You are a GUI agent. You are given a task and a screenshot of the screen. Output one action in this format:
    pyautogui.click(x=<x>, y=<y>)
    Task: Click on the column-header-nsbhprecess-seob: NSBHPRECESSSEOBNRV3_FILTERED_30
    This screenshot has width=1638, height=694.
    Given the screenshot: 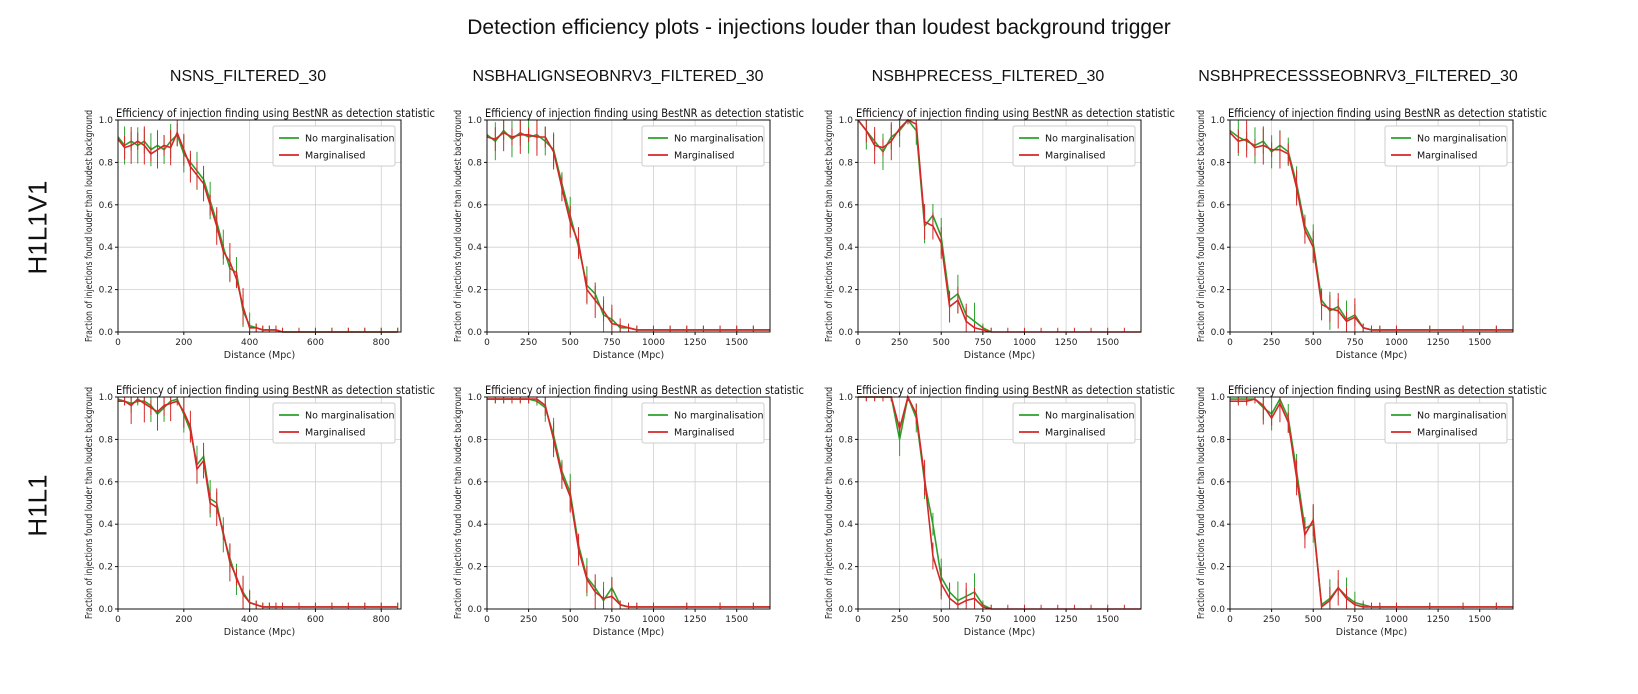 What is the action you would take?
    pyautogui.click(x=1358, y=76)
    